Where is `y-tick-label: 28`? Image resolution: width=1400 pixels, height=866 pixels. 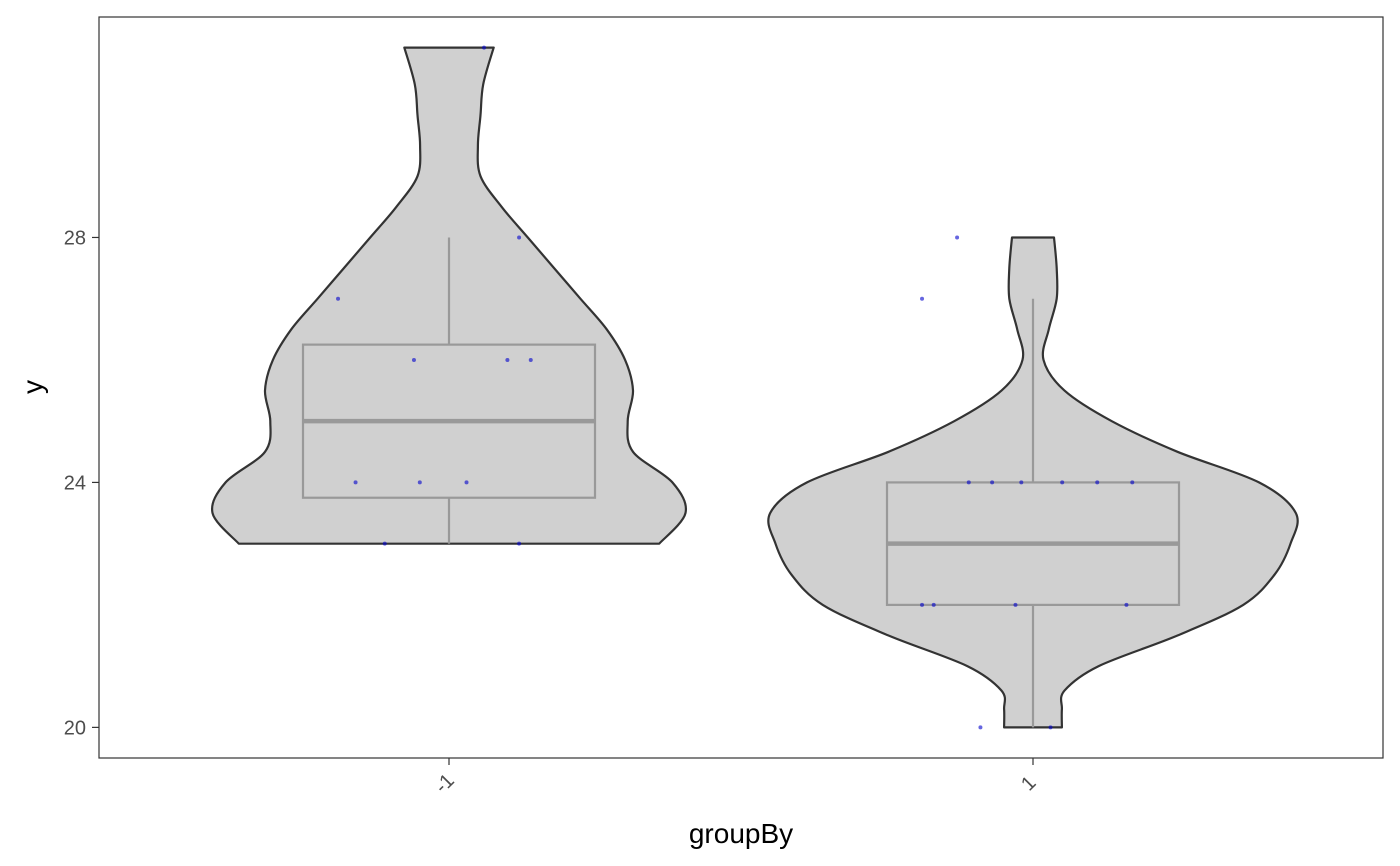
y-tick-label: 28 is located at coordinates (75, 238).